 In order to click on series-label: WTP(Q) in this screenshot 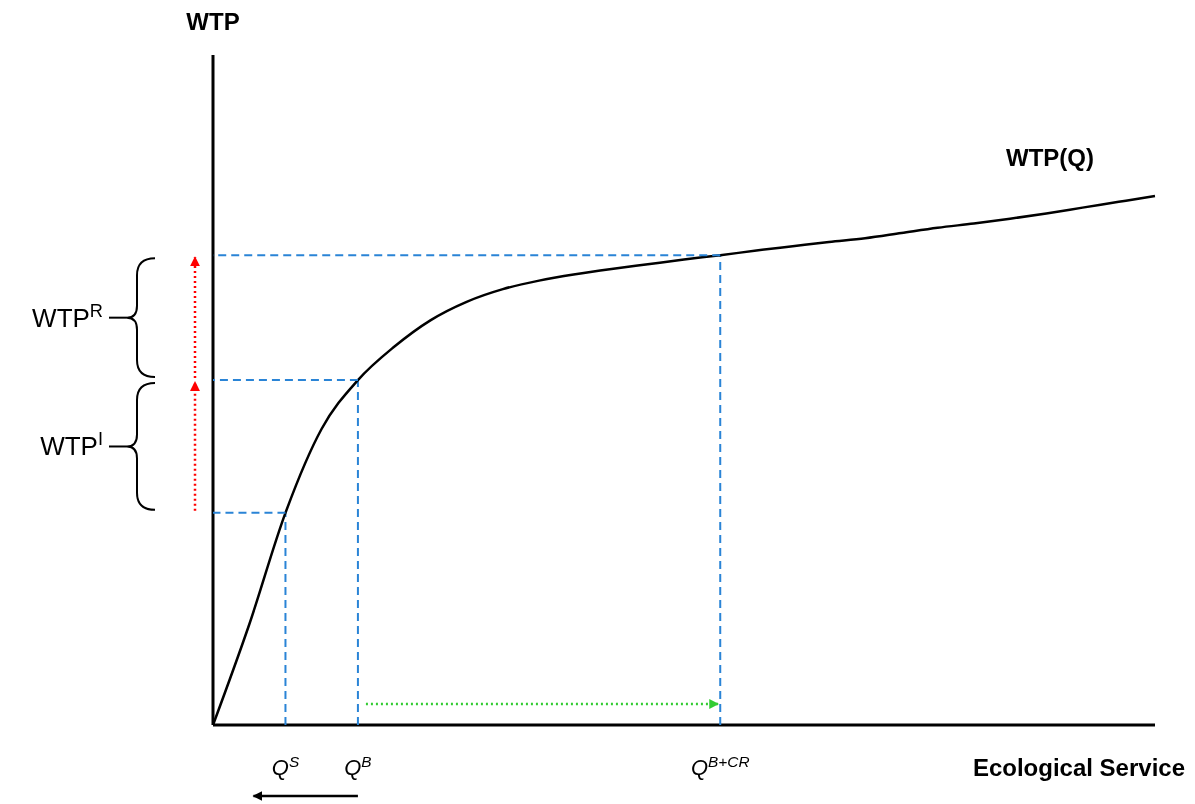, I will do `click(1050, 157)`.